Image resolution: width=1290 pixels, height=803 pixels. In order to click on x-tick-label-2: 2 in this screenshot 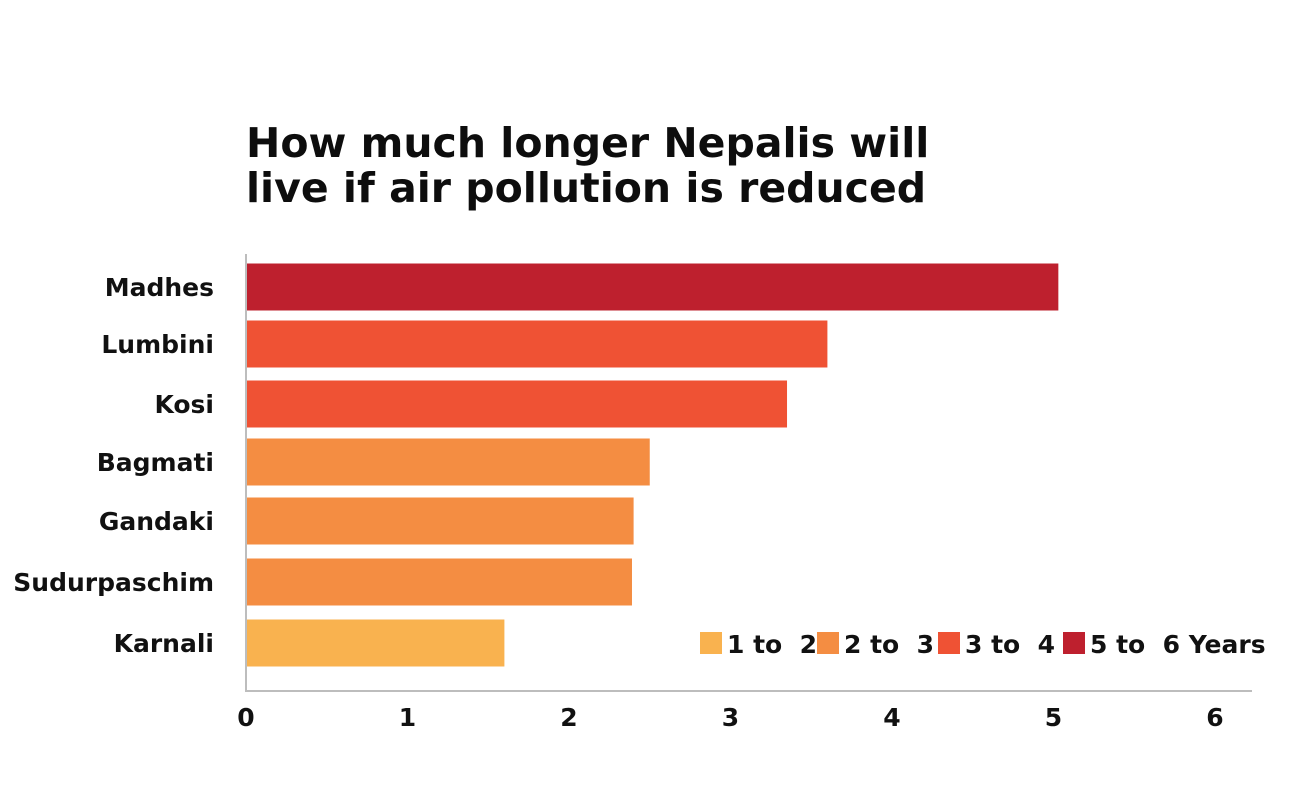, I will do `click(568, 717)`.